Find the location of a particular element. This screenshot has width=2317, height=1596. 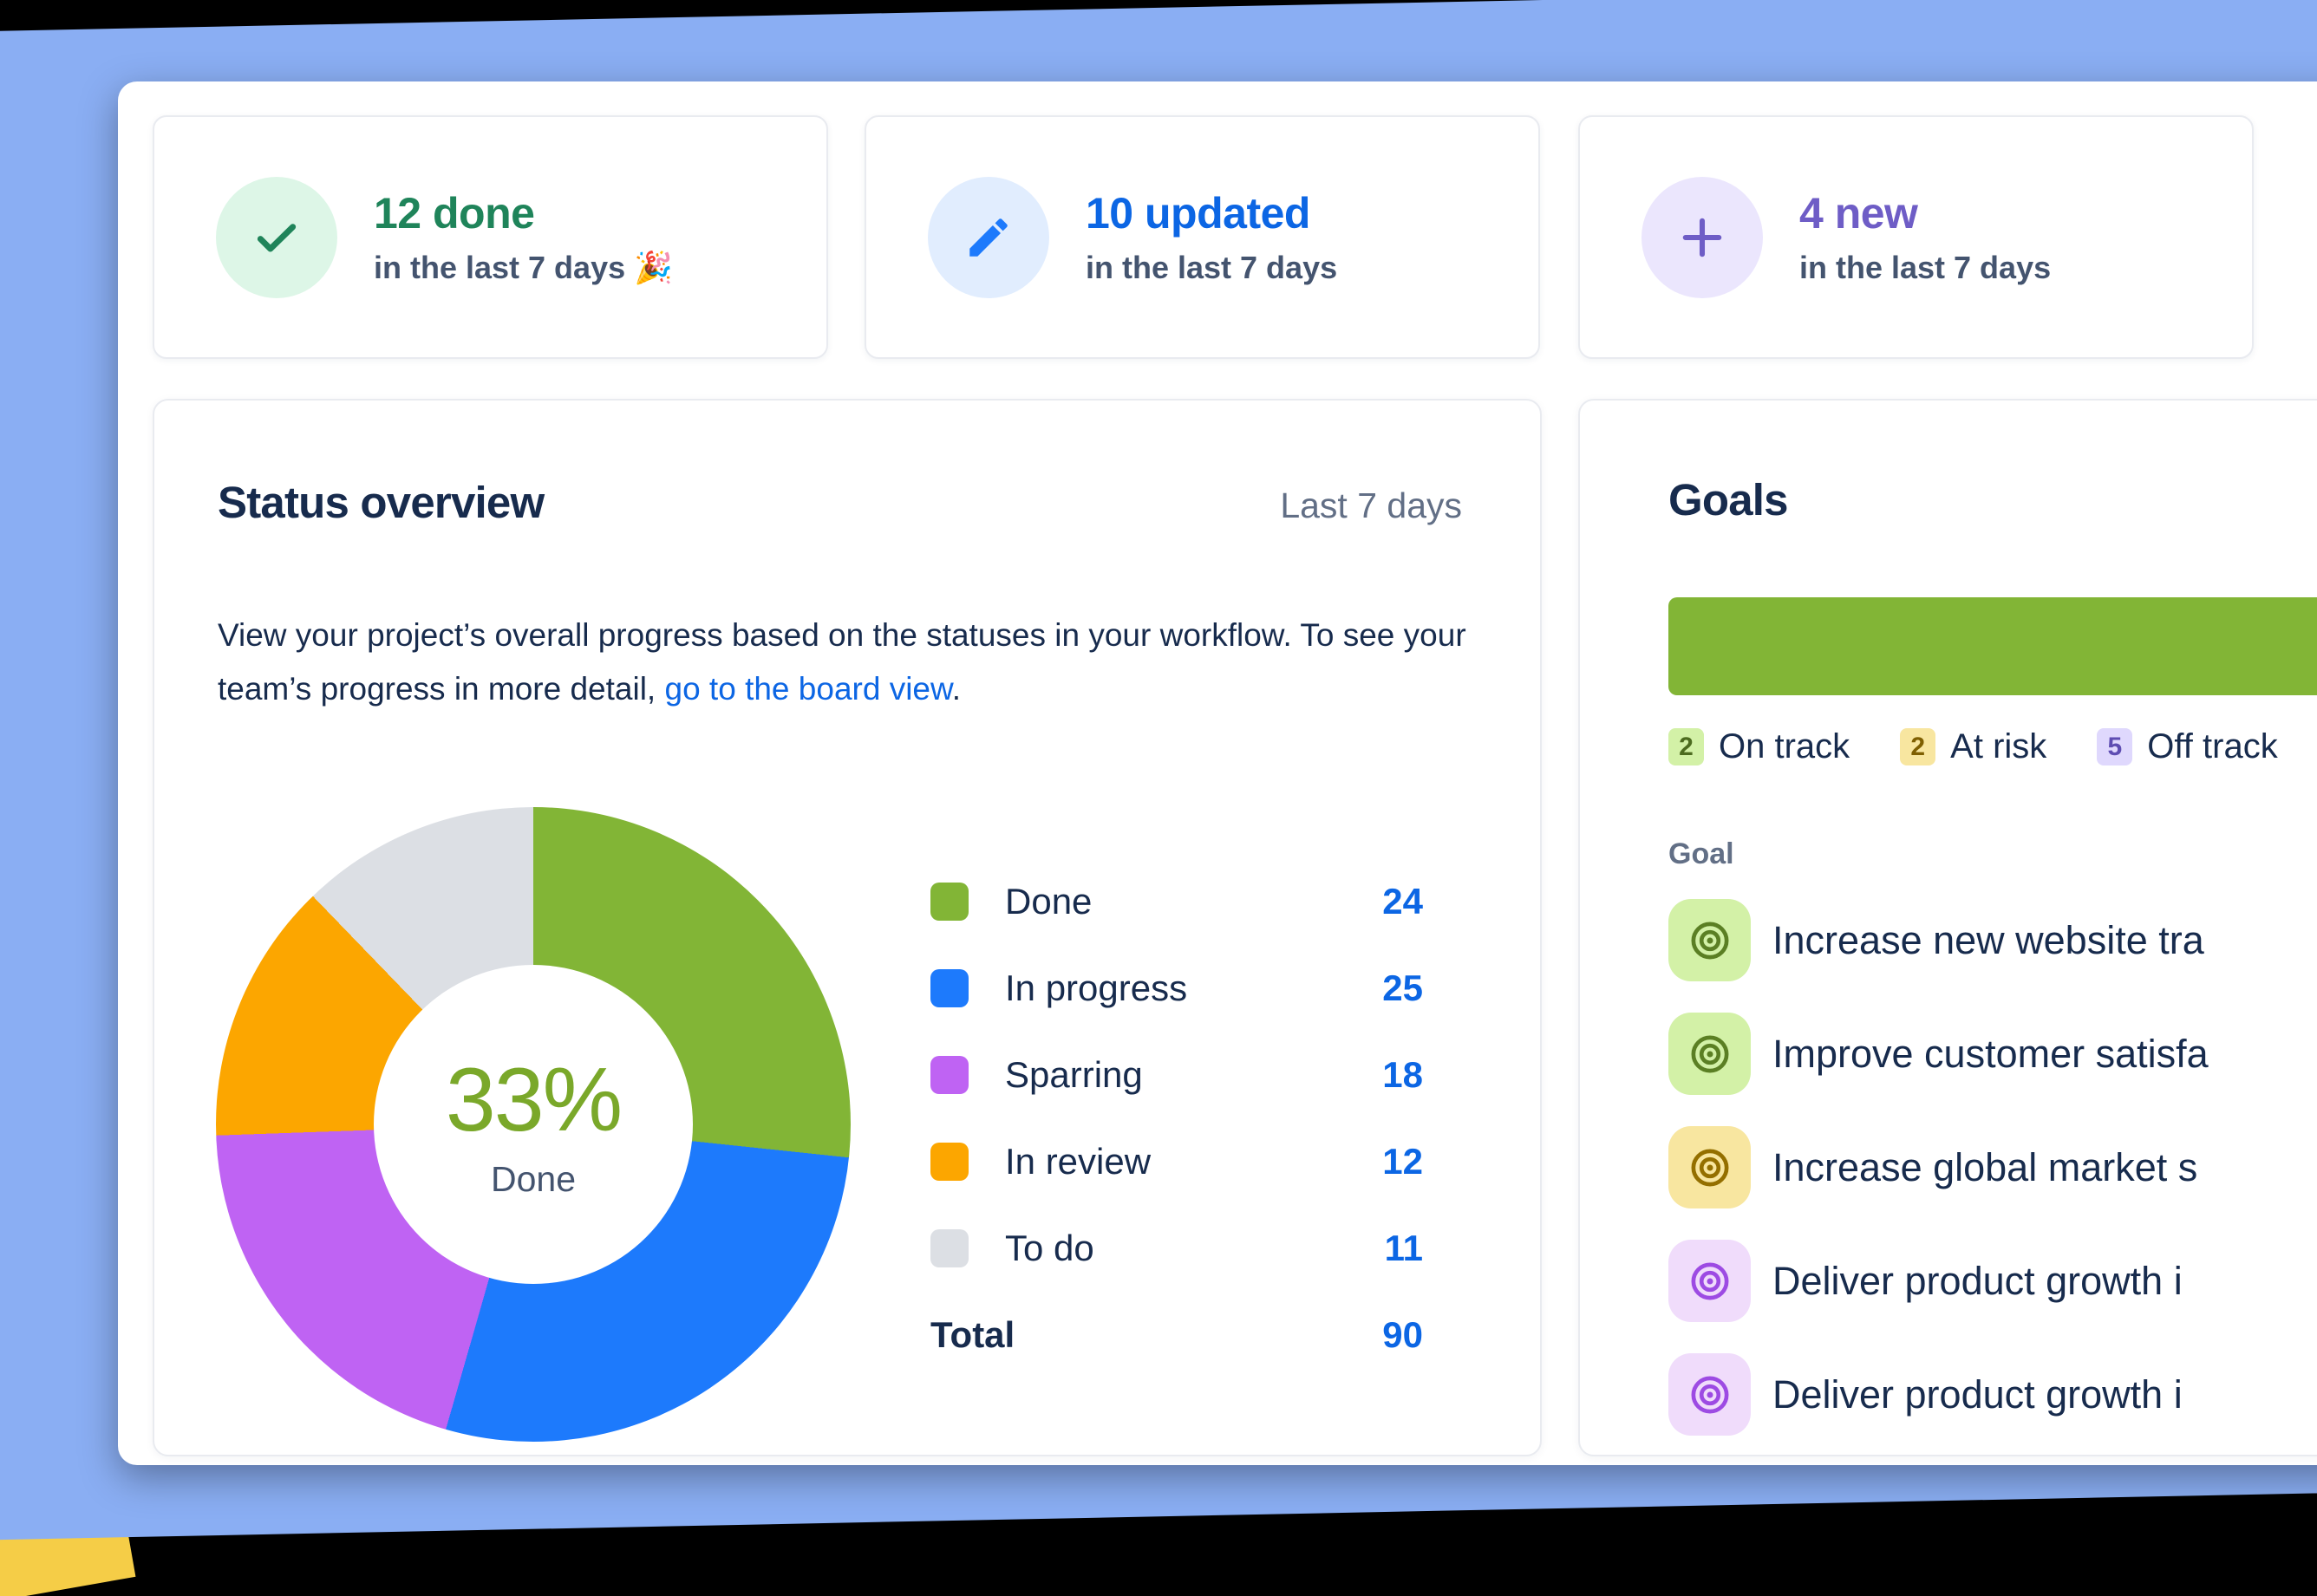

donut-center: 33% Done is located at coordinates (533, 1124).